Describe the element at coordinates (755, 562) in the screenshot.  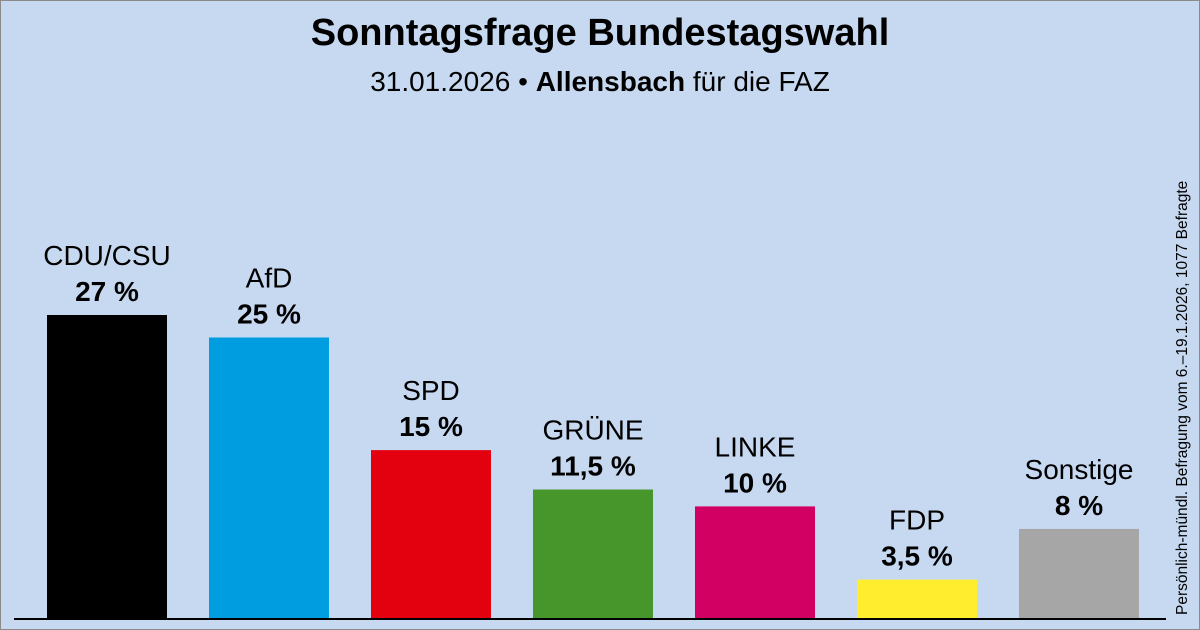
I see `bar-linke` at that location.